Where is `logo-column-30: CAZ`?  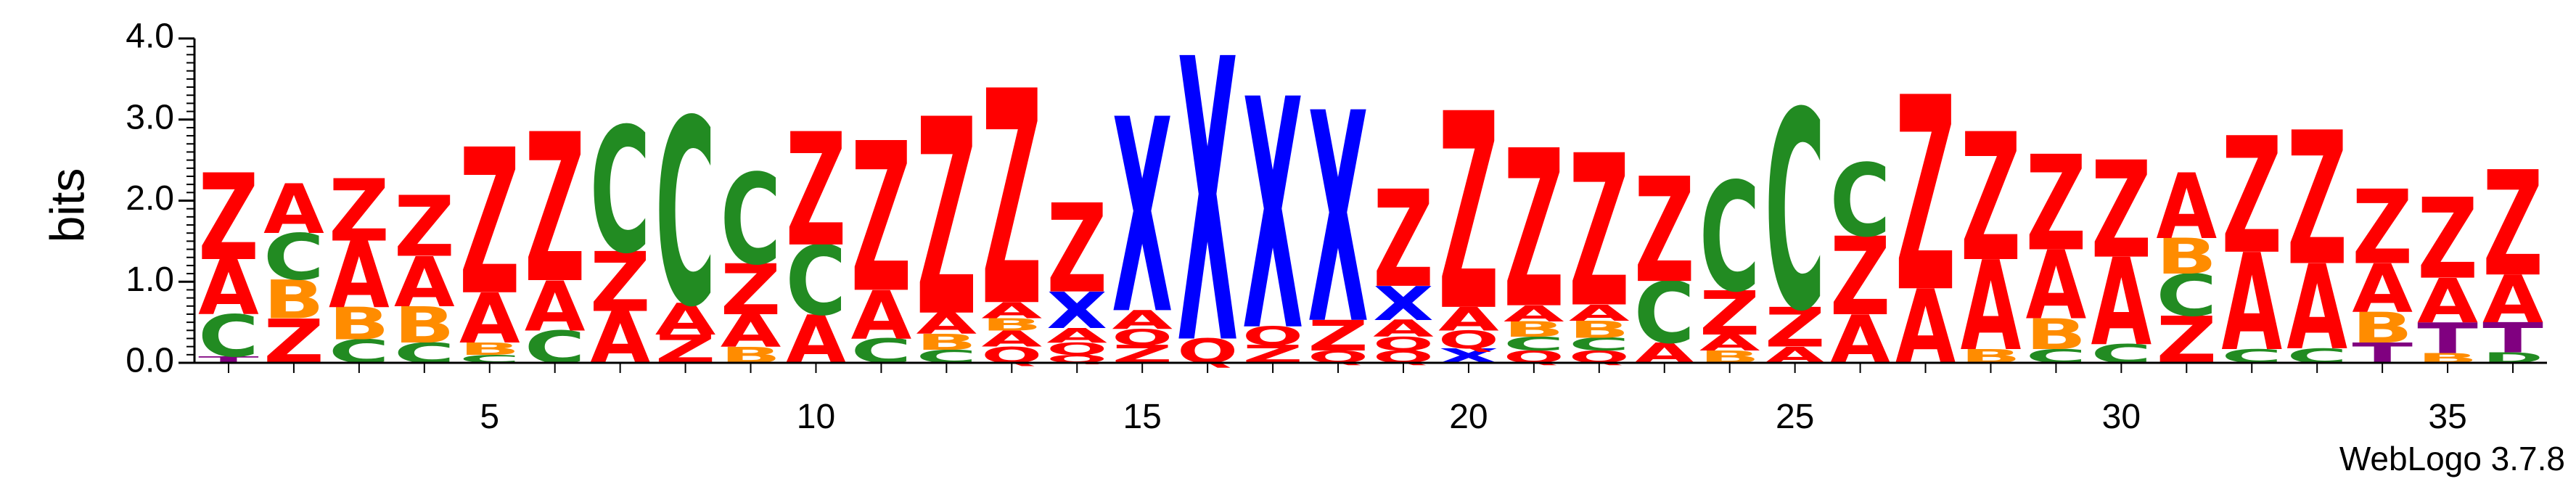 logo-column-30: CAZ is located at coordinates (2121, 253).